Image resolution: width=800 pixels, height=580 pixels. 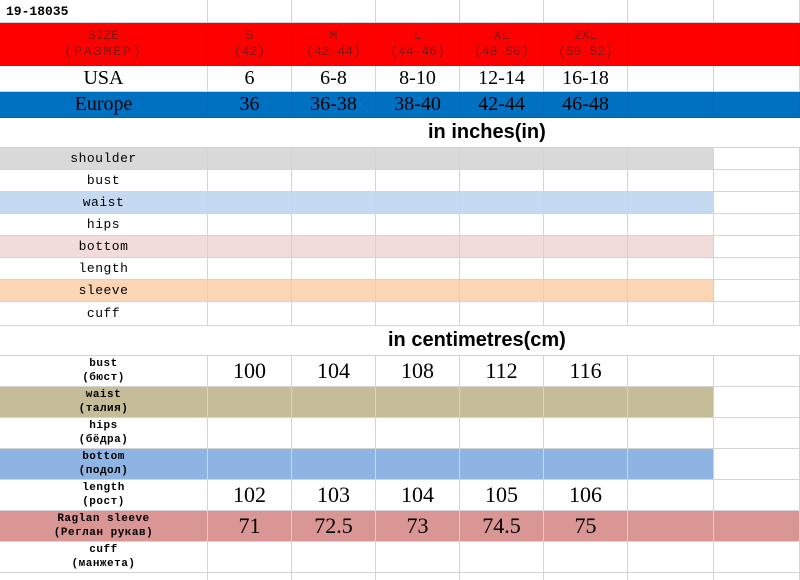 I want to click on value-cell: 100, so click(x=250, y=371).